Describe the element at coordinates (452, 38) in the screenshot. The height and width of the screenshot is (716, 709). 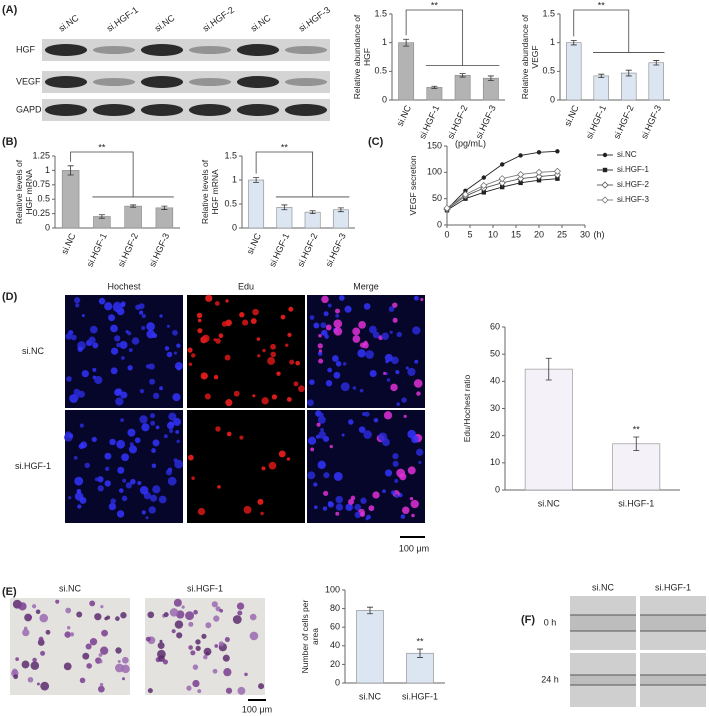
I see `significance-bracket` at that location.